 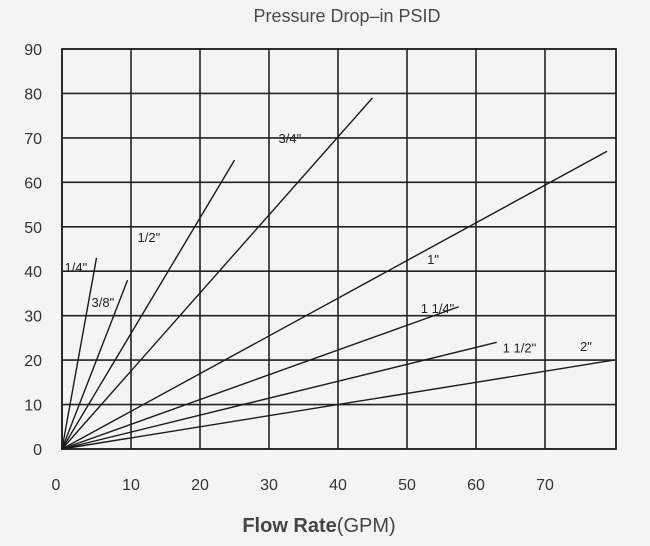 I want to click on y-tick-label: 0, so click(x=37, y=450).